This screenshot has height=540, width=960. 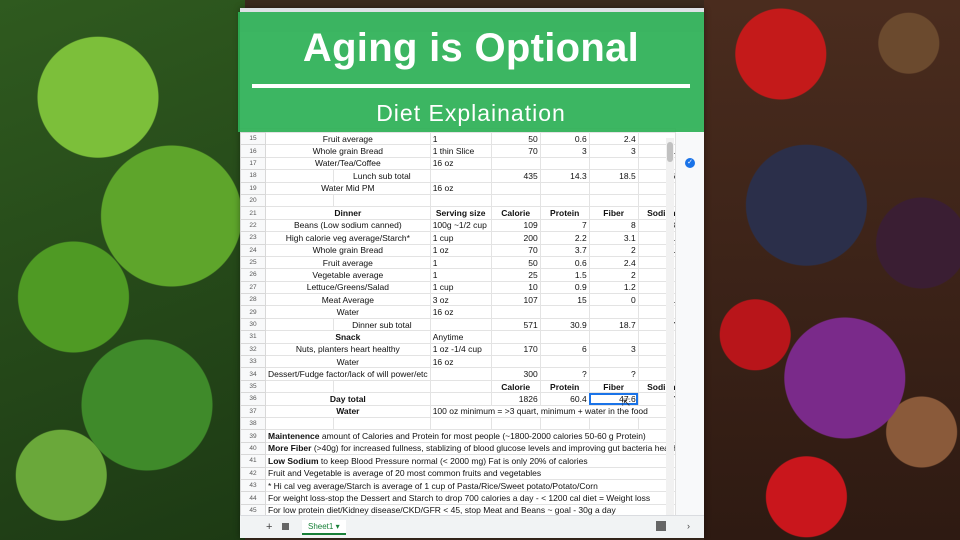 What do you see at coordinates (564, 262) in the screenshot?
I see `table-cell: 0.6` at bounding box center [564, 262].